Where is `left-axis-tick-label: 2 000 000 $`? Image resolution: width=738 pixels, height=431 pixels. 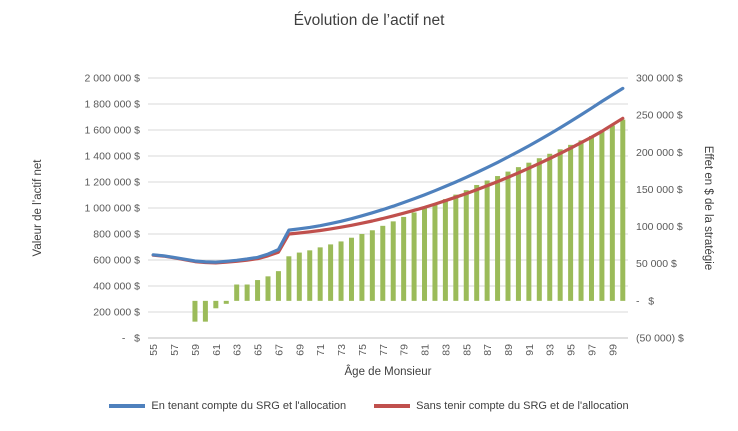
left-axis-tick-label: 2 000 000 $ is located at coordinates (113, 79).